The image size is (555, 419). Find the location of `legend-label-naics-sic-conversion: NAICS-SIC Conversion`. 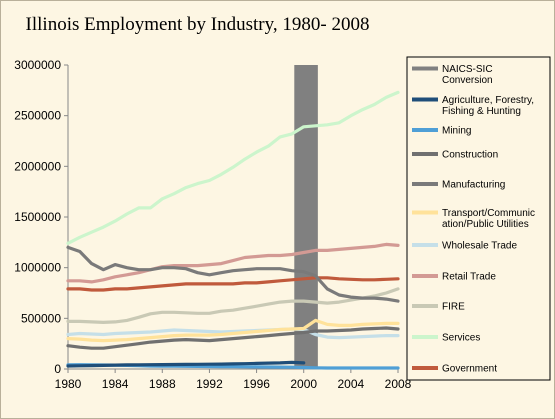

legend-label-naics-sic-conversion: NAICS-SIC Conversion is located at coordinates (467, 75).